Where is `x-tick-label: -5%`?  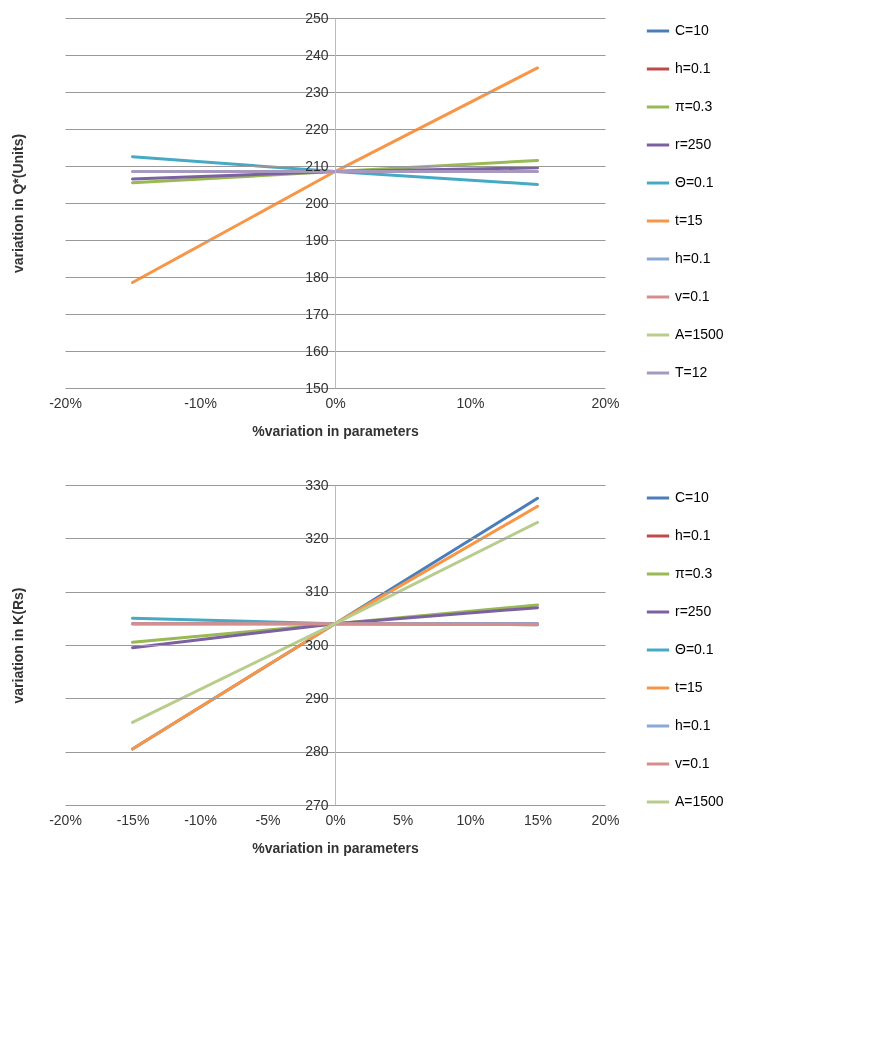 x-tick-label: -5% is located at coordinates (268, 819).